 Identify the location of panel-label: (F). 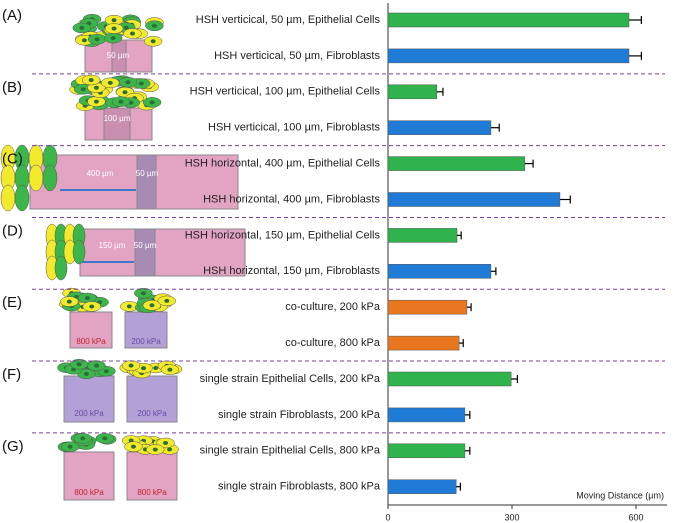
(11, 374).